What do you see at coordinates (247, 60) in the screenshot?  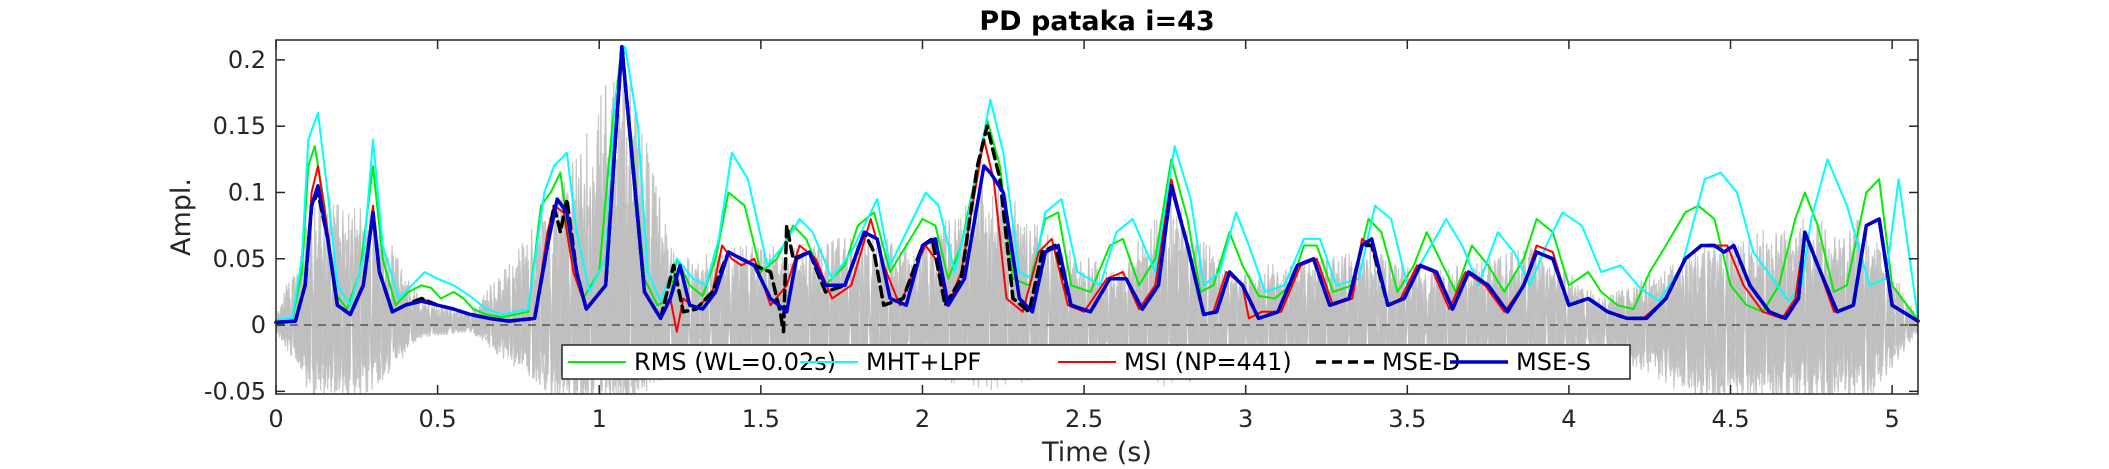 I see `y-tick-label: 0.2` at bounding box center [247, 60].